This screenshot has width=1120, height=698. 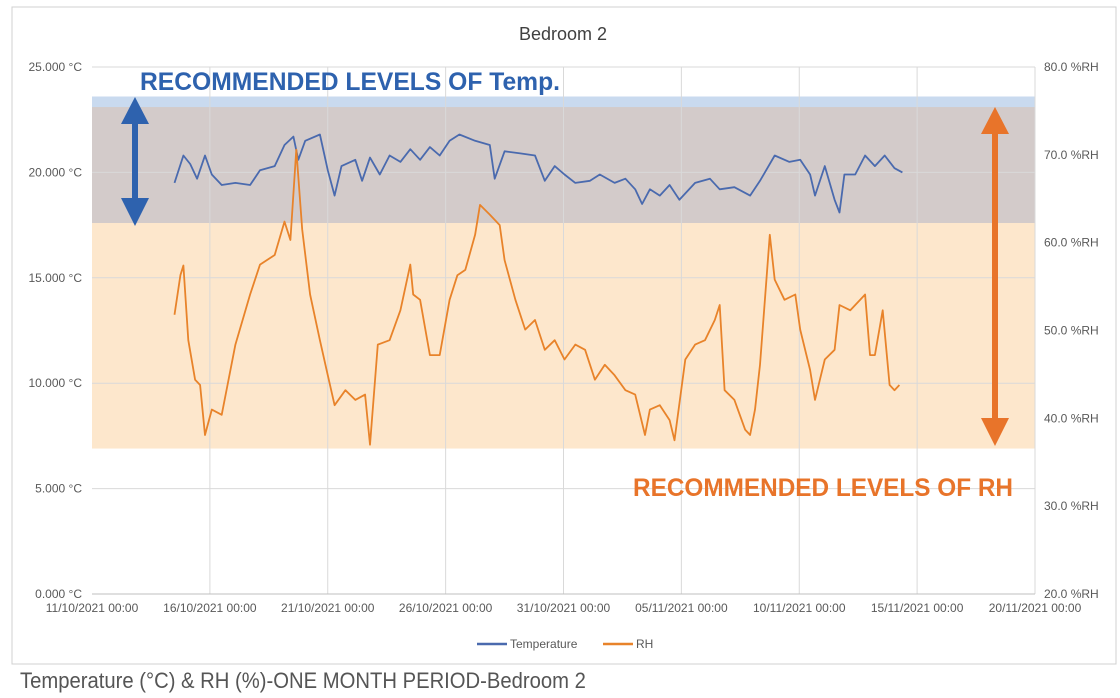 I want to click on y-left-tick-label: 0.000 °C, so click(x=58, y=594).